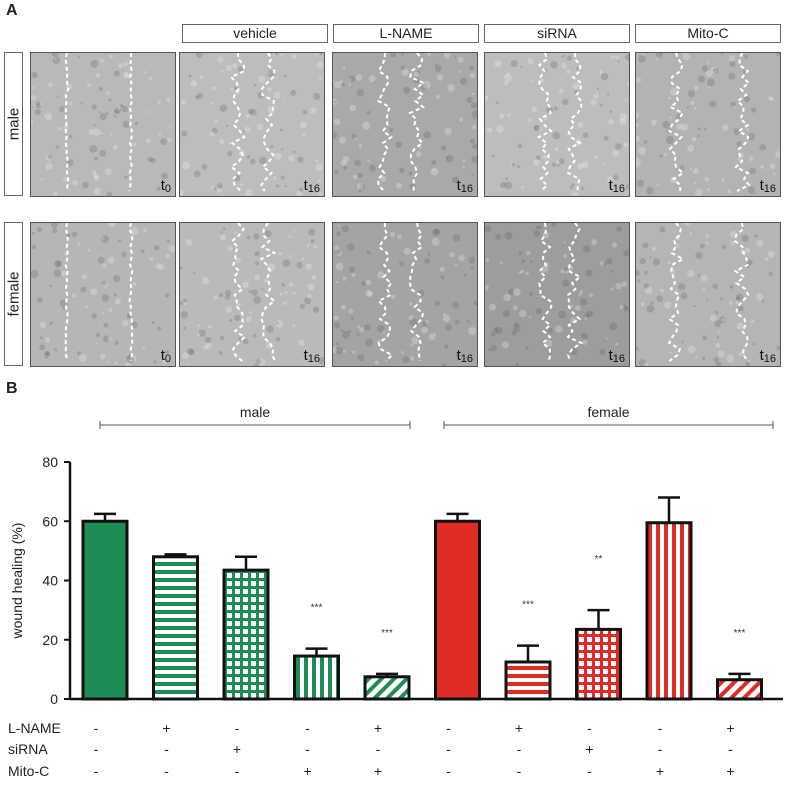 The image size is (787, 786). I want to click on condition-label: siRNA, so click(28, 749).